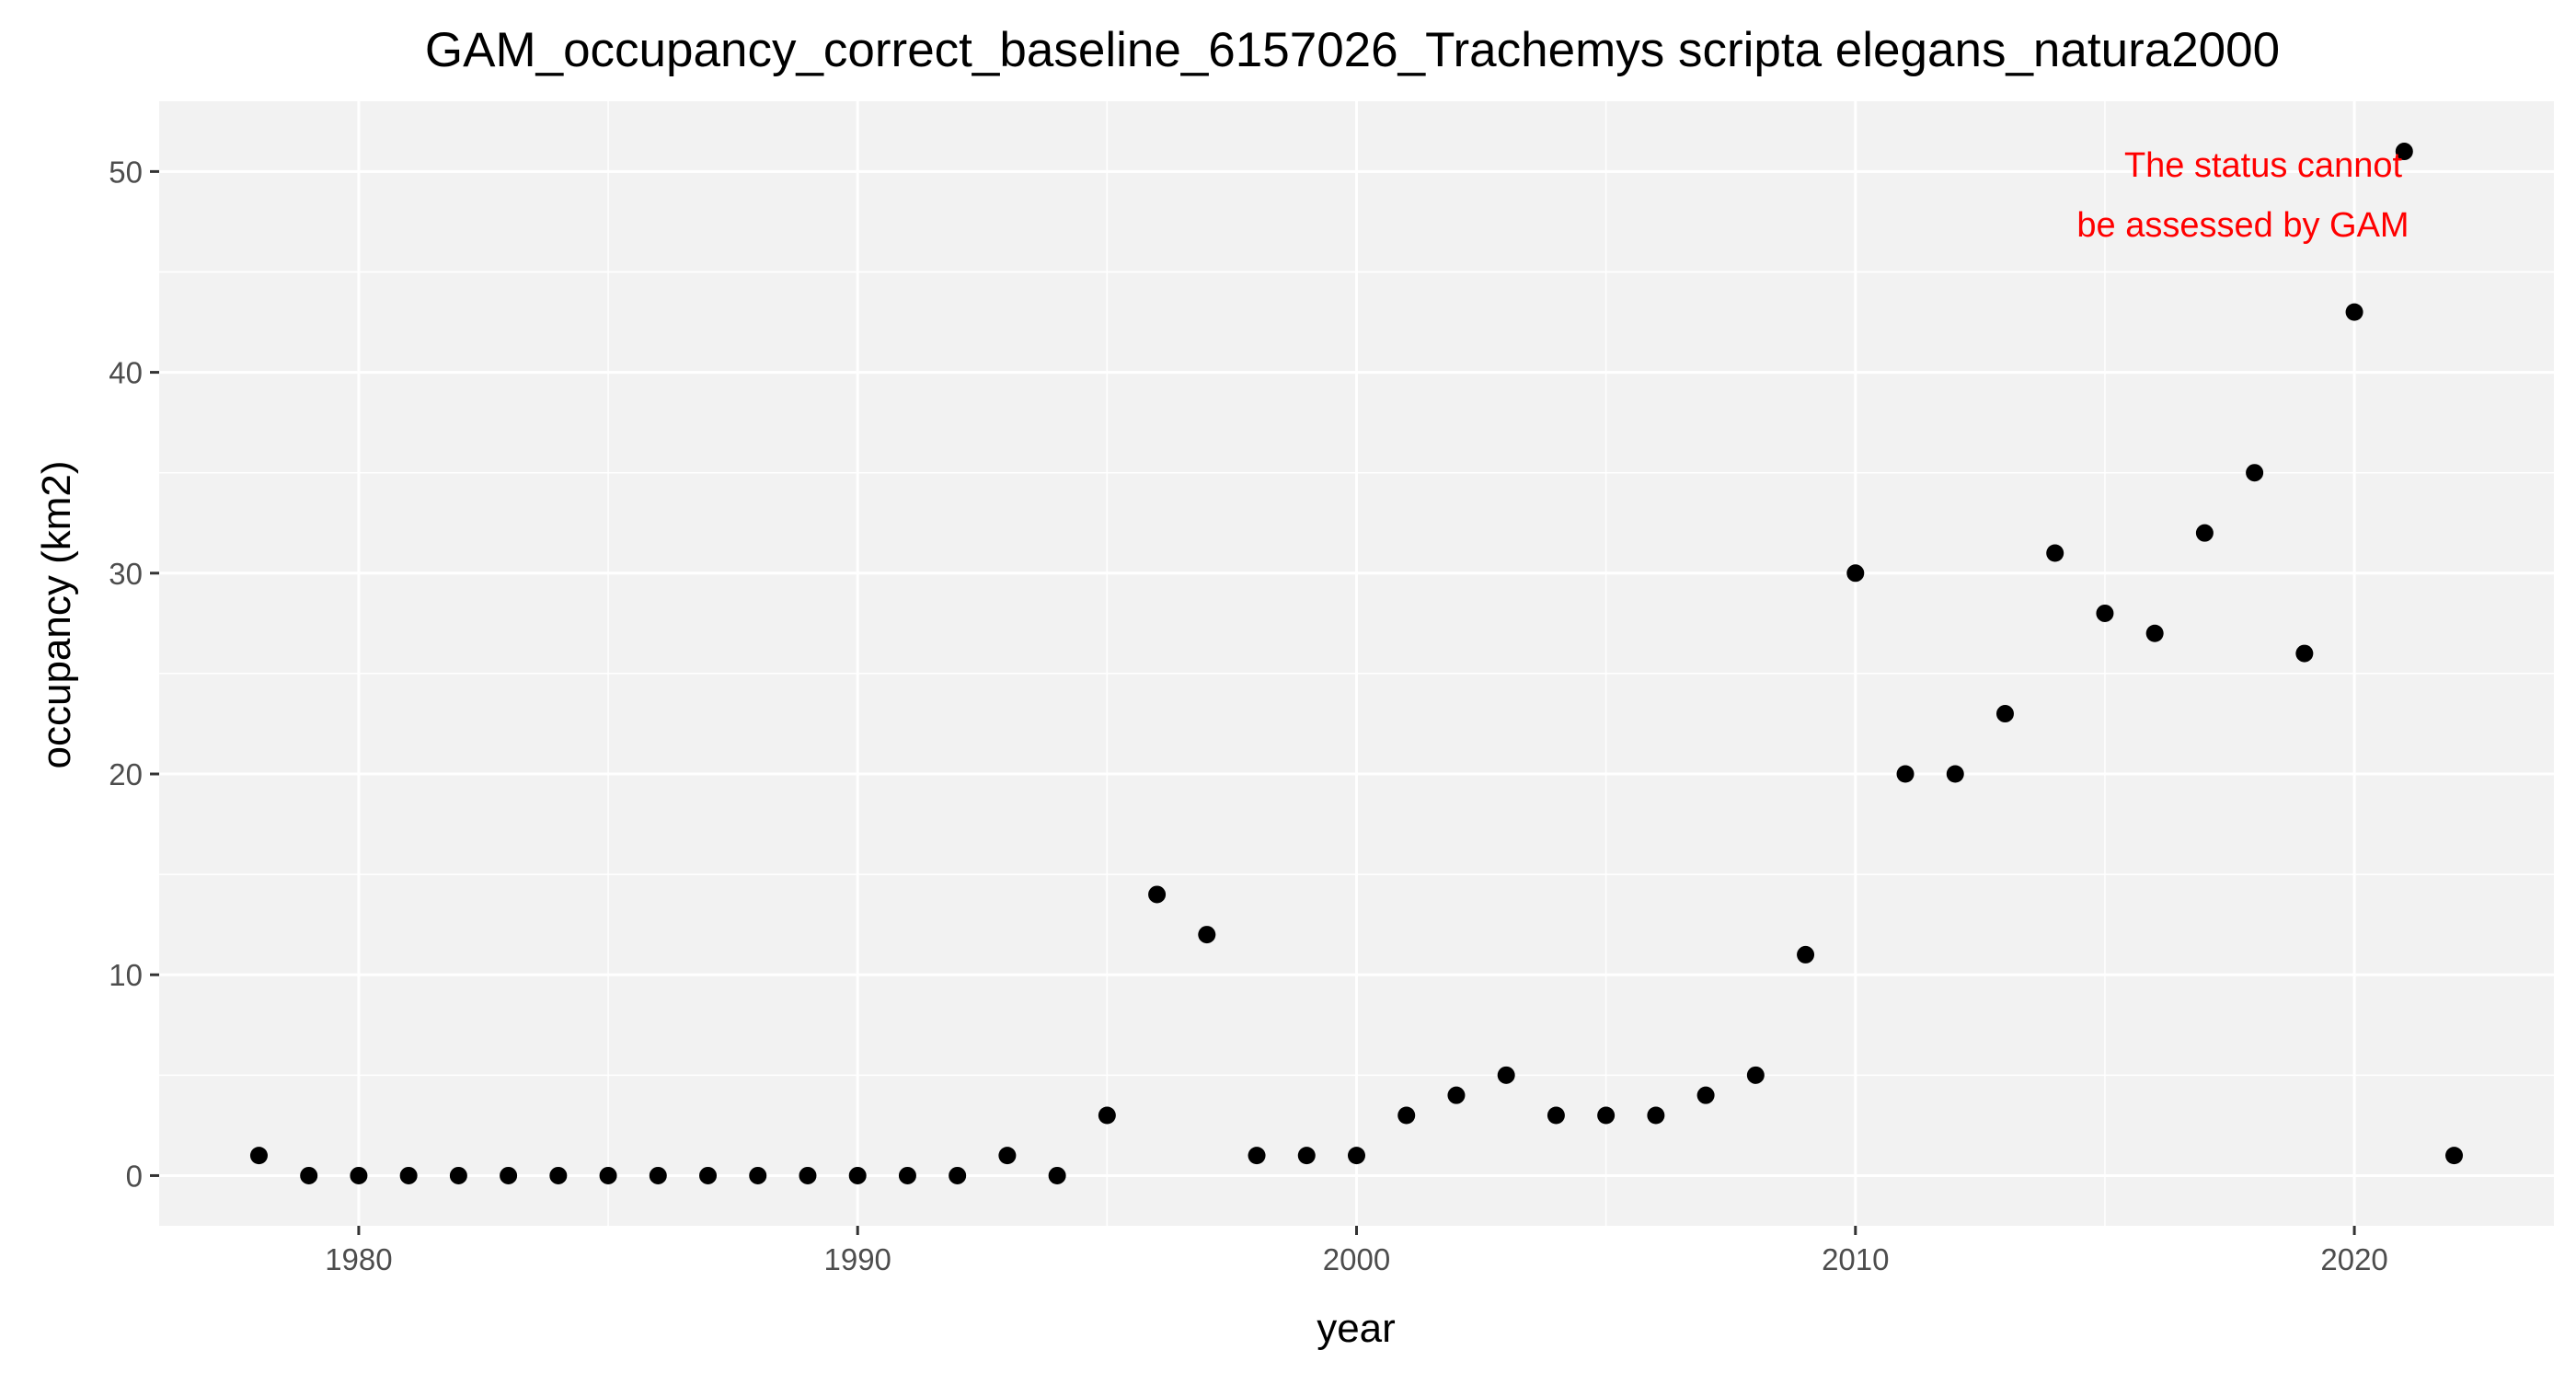 This screenshot has height=1385, width=2576. What do you see at coordinates (1855, 1259) in the screenshot?
I see `x-tick-label: 2010` at bounding box center [1855, 1259].